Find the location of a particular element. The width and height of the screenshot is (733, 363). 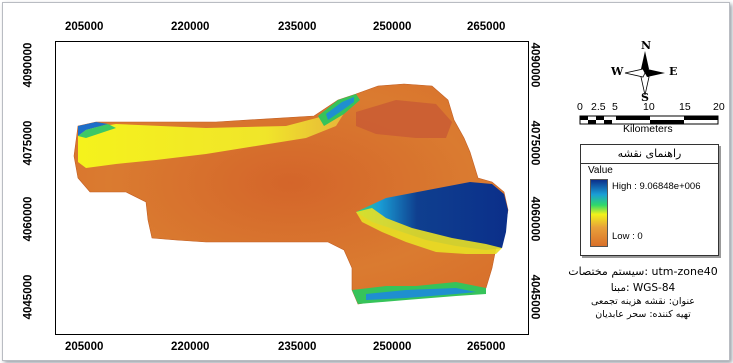

info-title: عنوان: نقشه هزینه تجمعی is located at coordinates (643, 301).